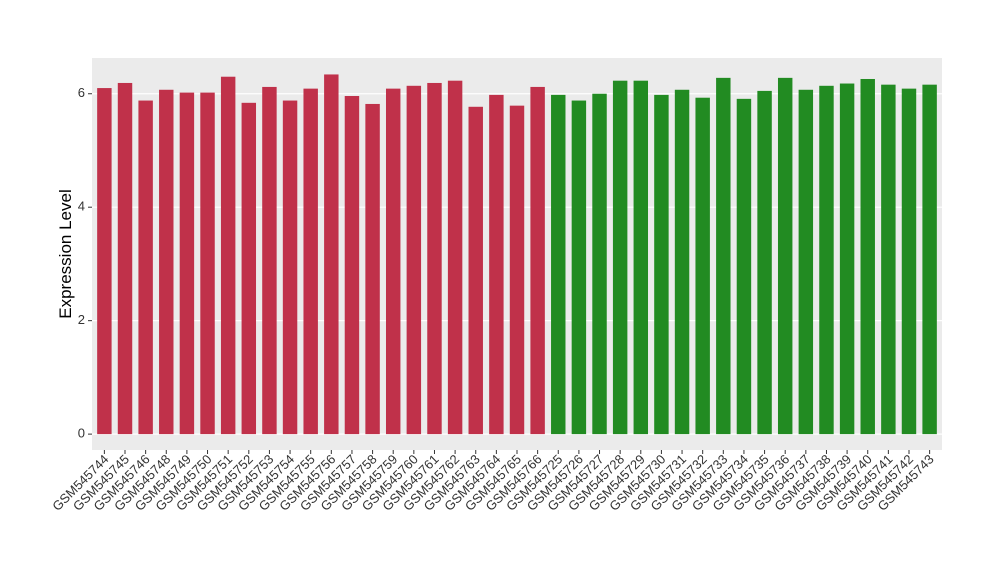  I want to click on y-axis-label: Expression Level, so click(65, 253).